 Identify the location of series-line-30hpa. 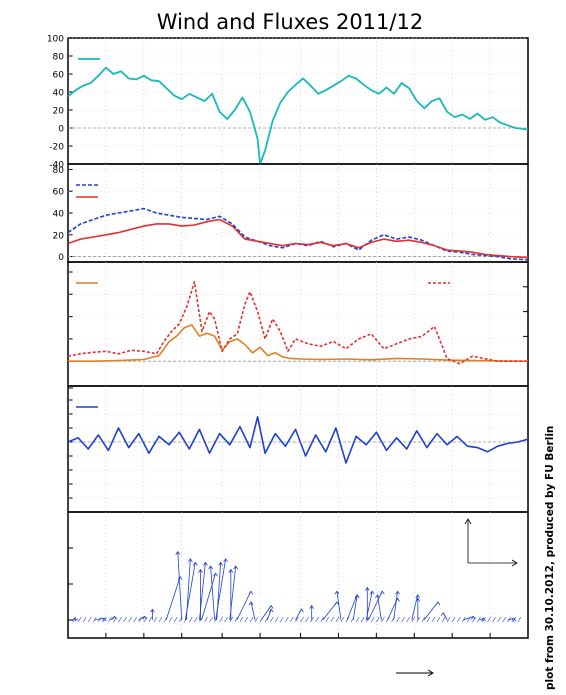
(298, 238).